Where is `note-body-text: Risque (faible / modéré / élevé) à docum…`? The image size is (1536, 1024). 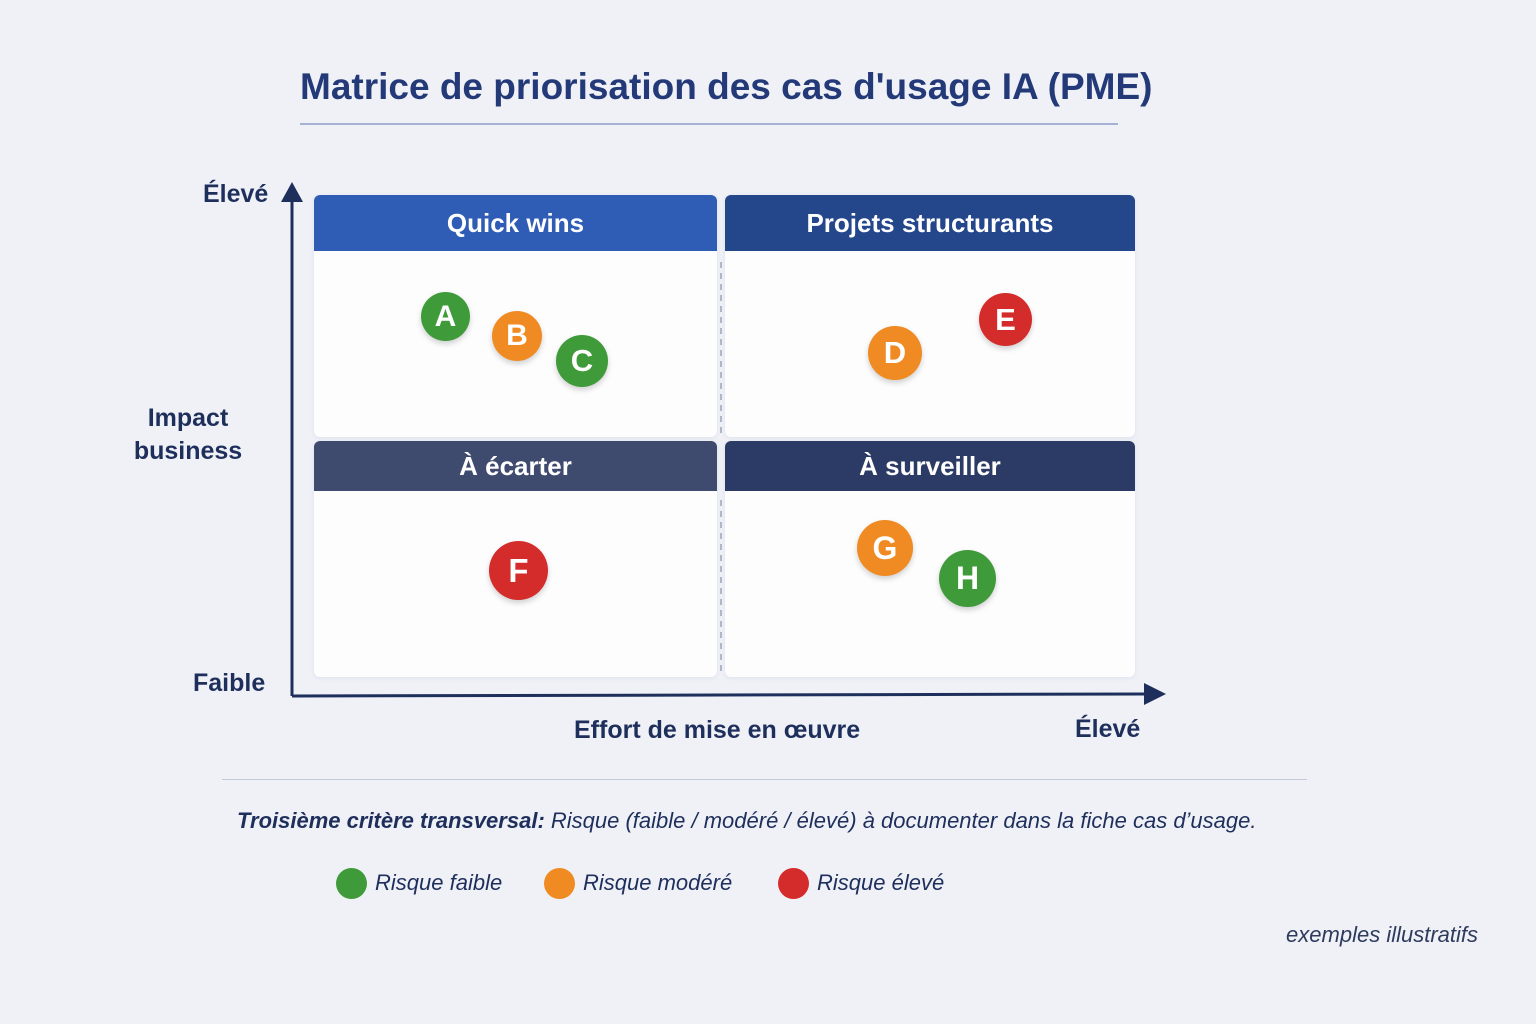 note-body-text: Risque (faible / modéré / élevé) à docum… is located at coordinates (900, 820).